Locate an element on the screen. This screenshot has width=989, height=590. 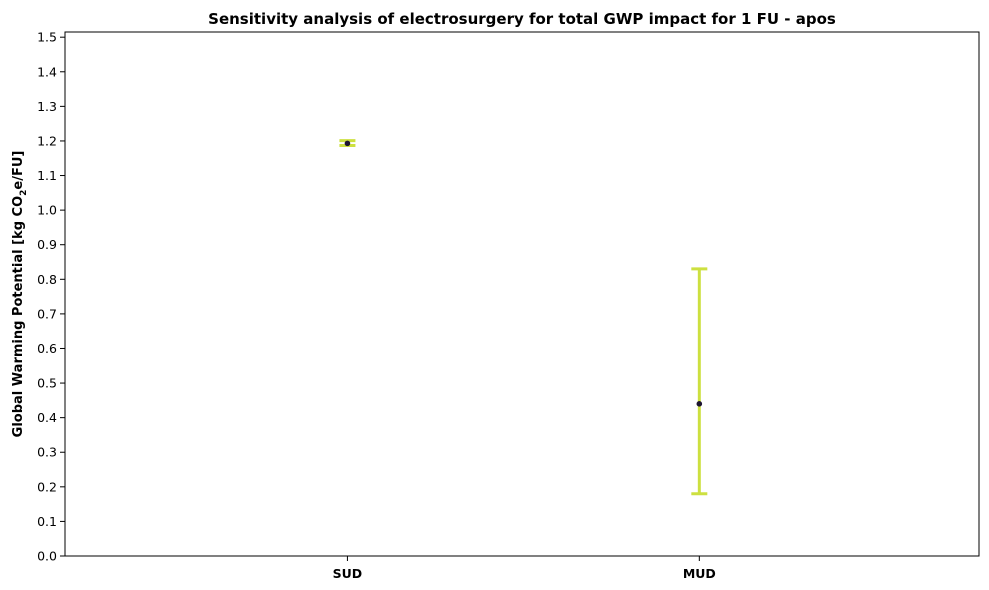
y-tick-label: 0.6 is located at coordinates (47, 348).